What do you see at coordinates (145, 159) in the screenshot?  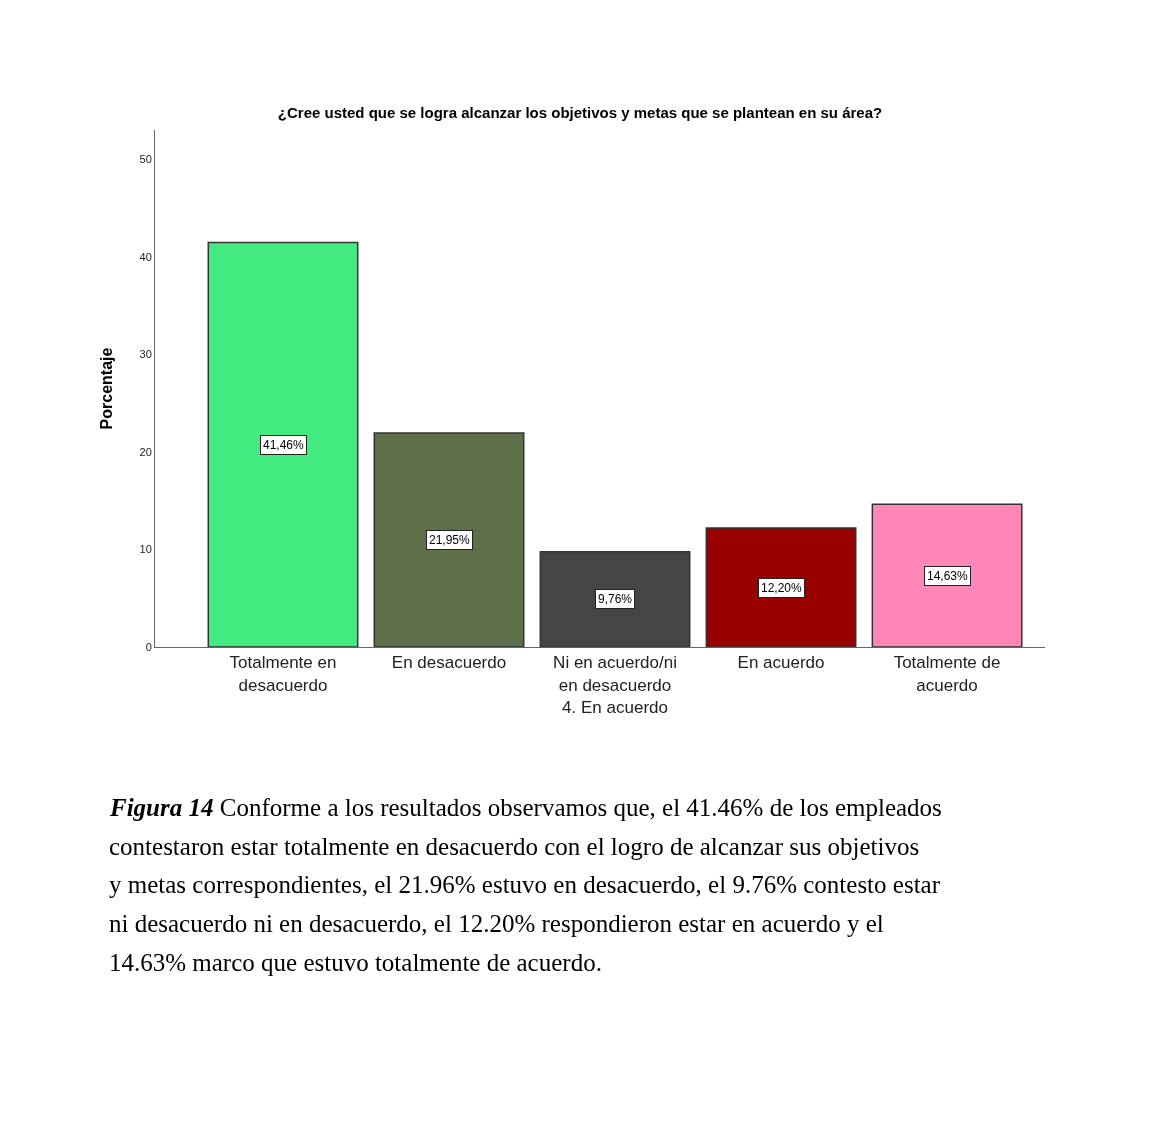 I see `y-tick-label: 50` at bounding box center [145, 159].